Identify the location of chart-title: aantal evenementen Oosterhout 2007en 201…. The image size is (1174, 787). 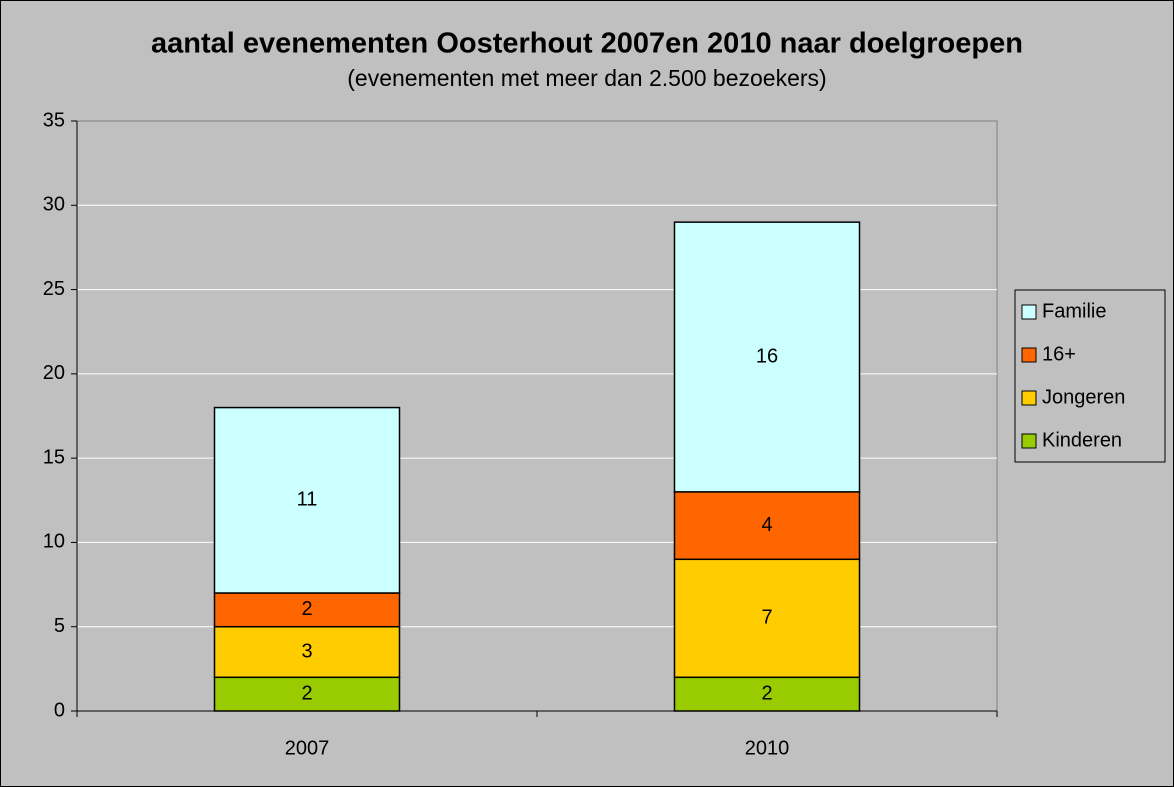
(587, 44).